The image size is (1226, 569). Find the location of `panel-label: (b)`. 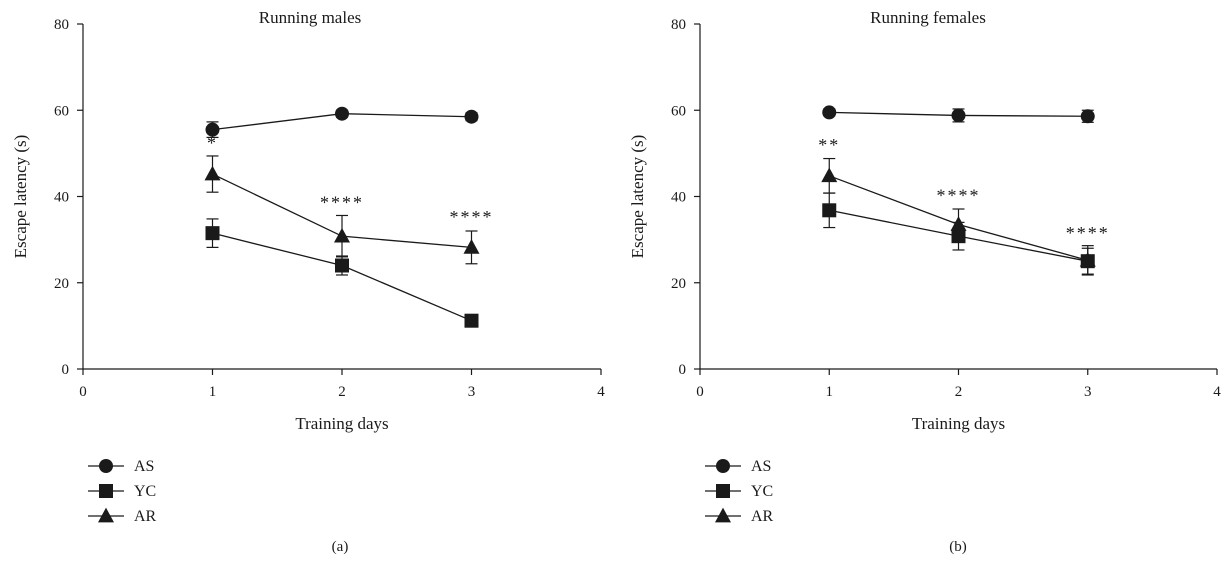

panel-label: (b) is located at coordinates (958, 547).